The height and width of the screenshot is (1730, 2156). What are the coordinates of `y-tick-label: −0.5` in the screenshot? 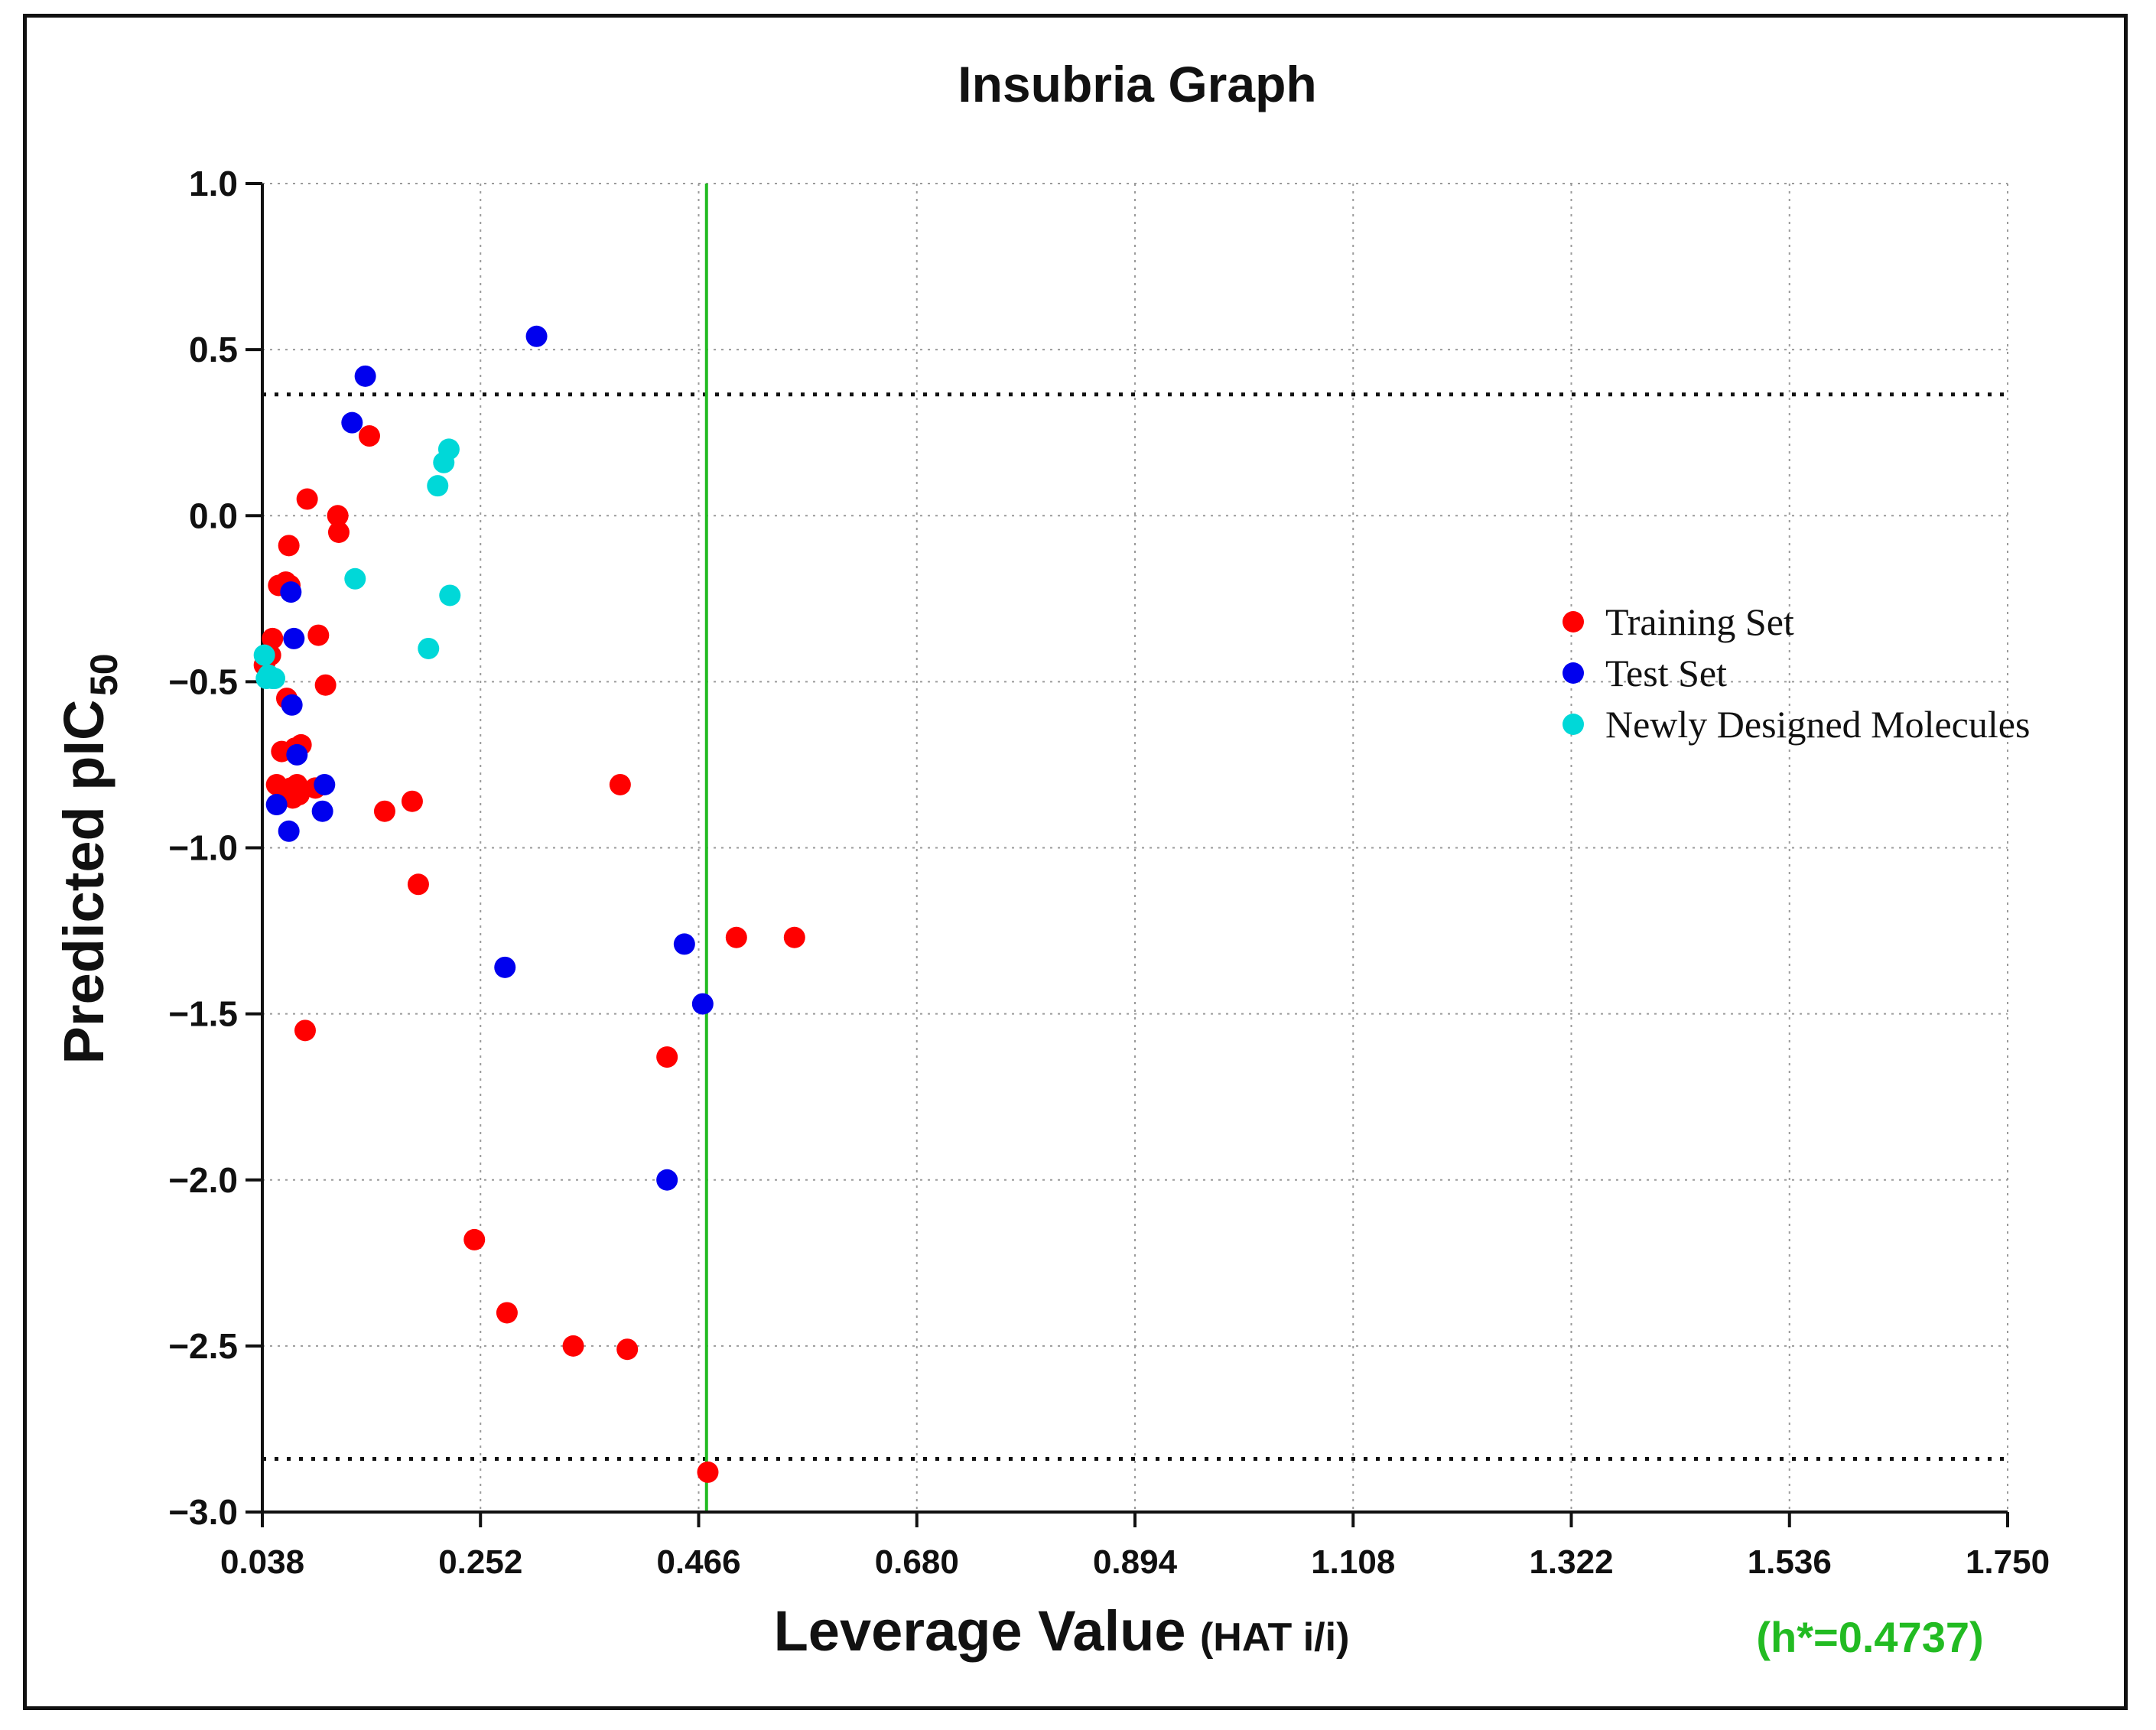 It's located at (203, 681).